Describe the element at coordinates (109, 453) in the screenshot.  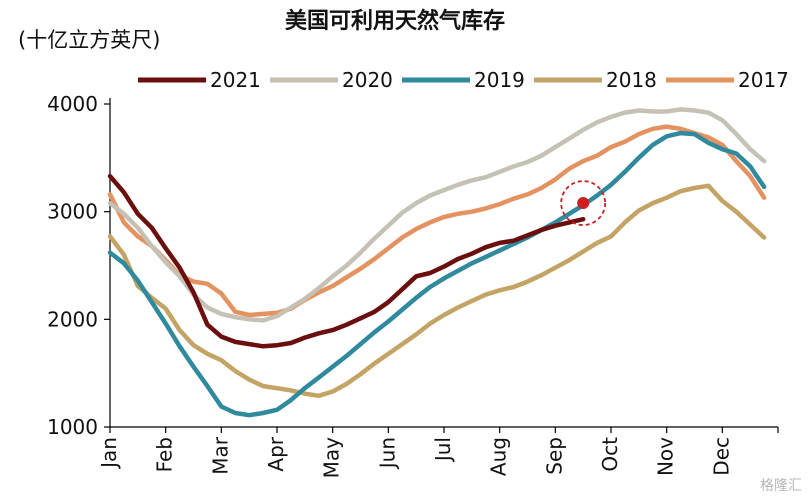
I see `x-tick-label: Jan` at that location.